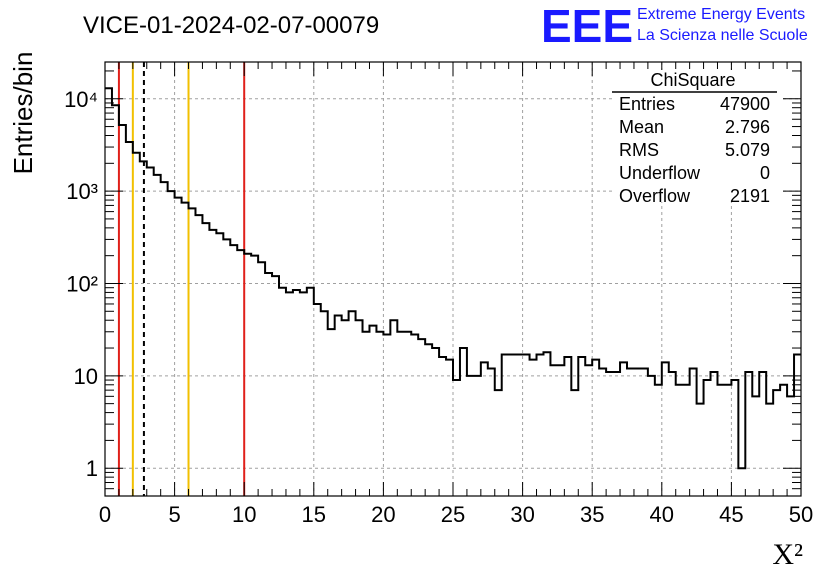  I want to click on stats-value: 2.796, so click(747, 127).